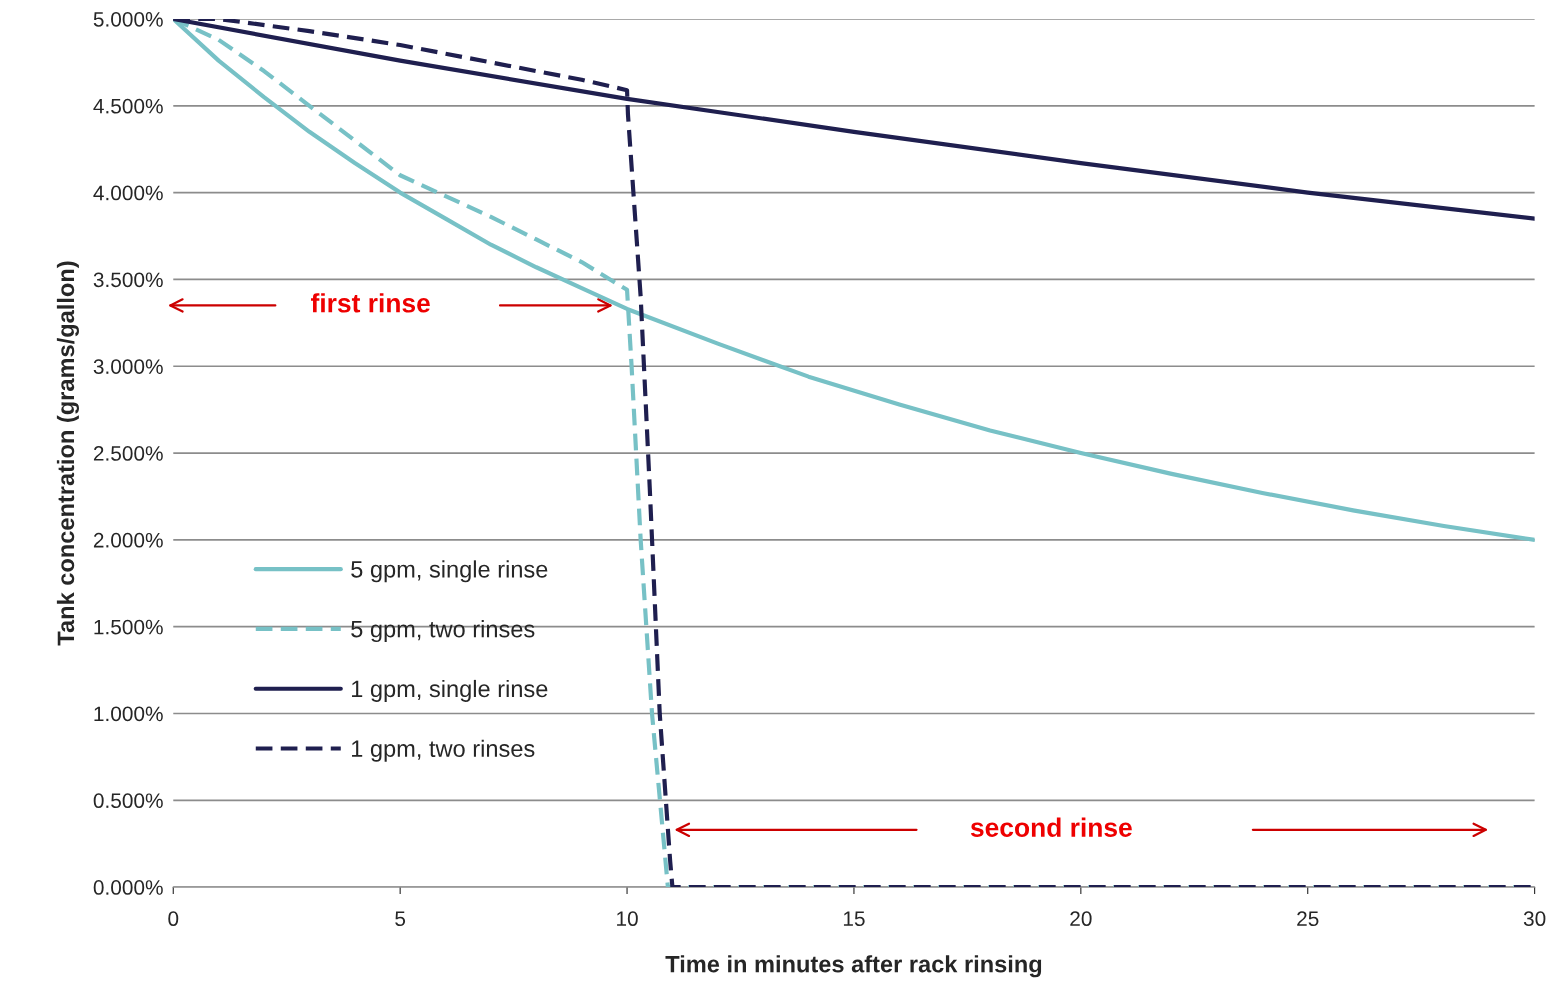 The image size is (1547, 999). I want to click on y-tick-label: 4.000%, so click(128, 193).